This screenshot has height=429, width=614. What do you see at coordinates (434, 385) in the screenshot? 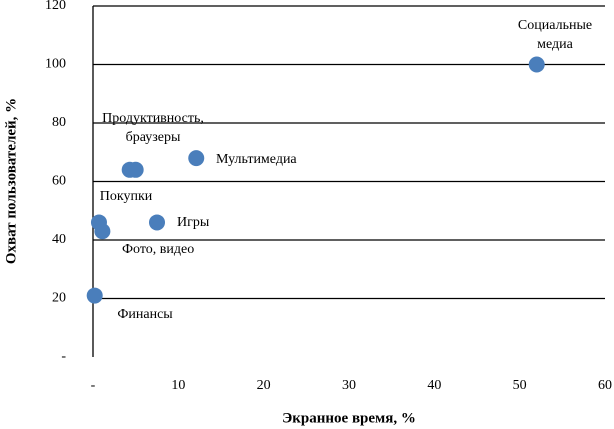
I see `x-tick-label: 40` at bounding box center [434, 385].